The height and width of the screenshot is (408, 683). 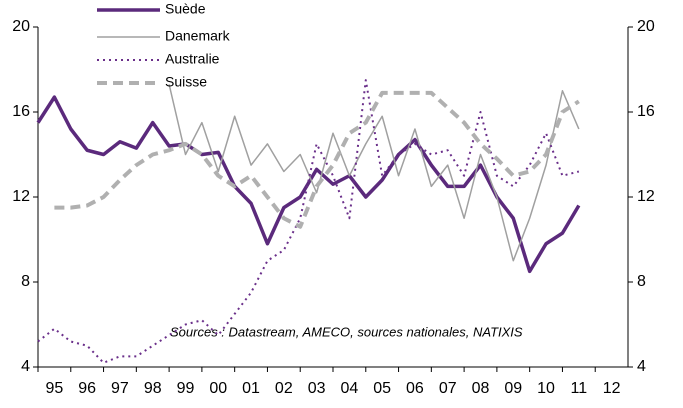 What do you see at coordinates (186, 82) in the screenshot?
I see `legend-label: Suisse` at bounding box center [186, 82].